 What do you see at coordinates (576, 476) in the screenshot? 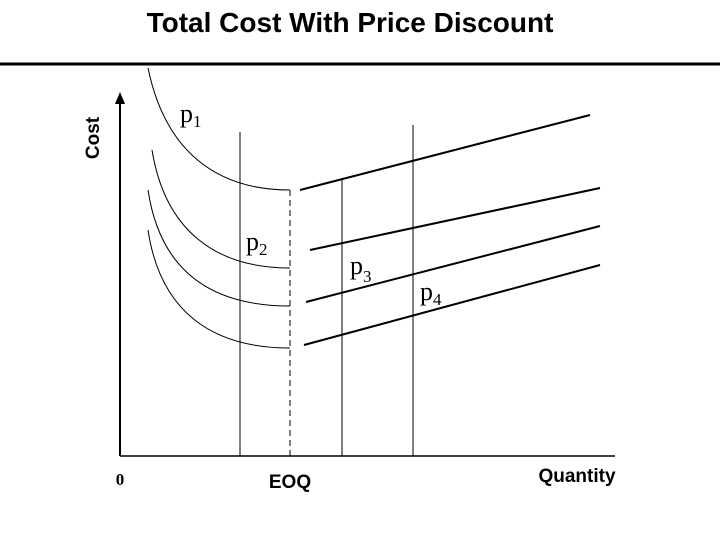
I see `x-label: Quantity` at bounding box center [576, 476].